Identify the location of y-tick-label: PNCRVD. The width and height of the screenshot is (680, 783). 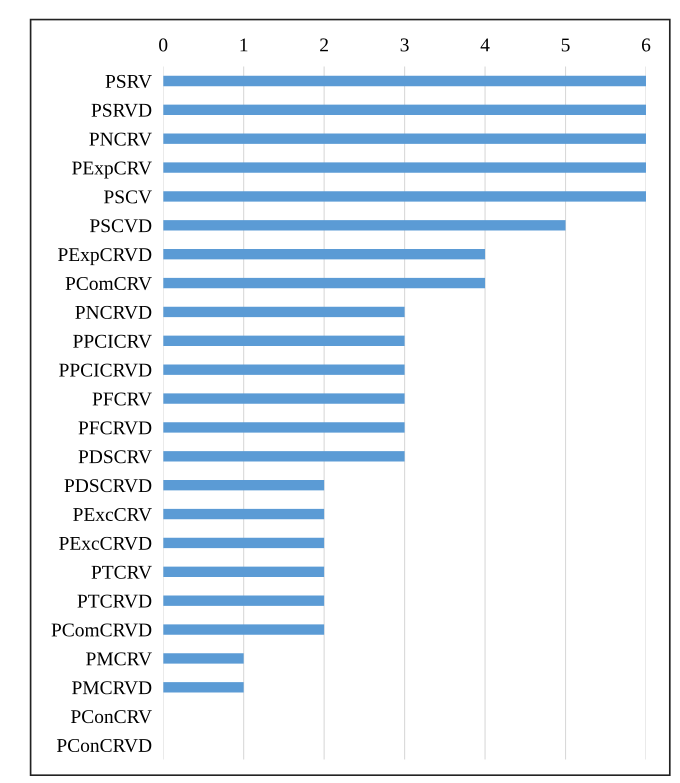
(113, 313).